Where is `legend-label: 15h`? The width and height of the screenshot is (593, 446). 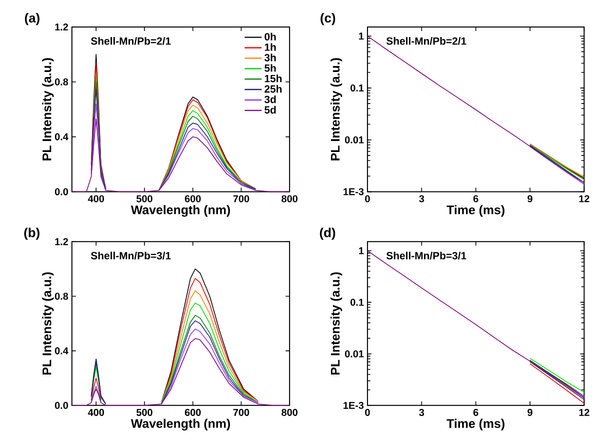
legend-label: 15h is located at coordinates (273, 78).